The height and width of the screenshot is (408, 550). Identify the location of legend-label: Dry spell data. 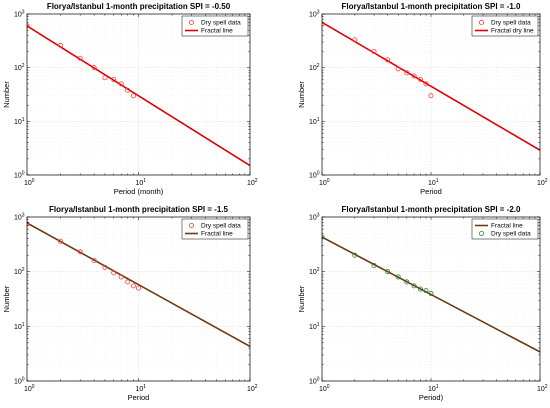
(221, 23).